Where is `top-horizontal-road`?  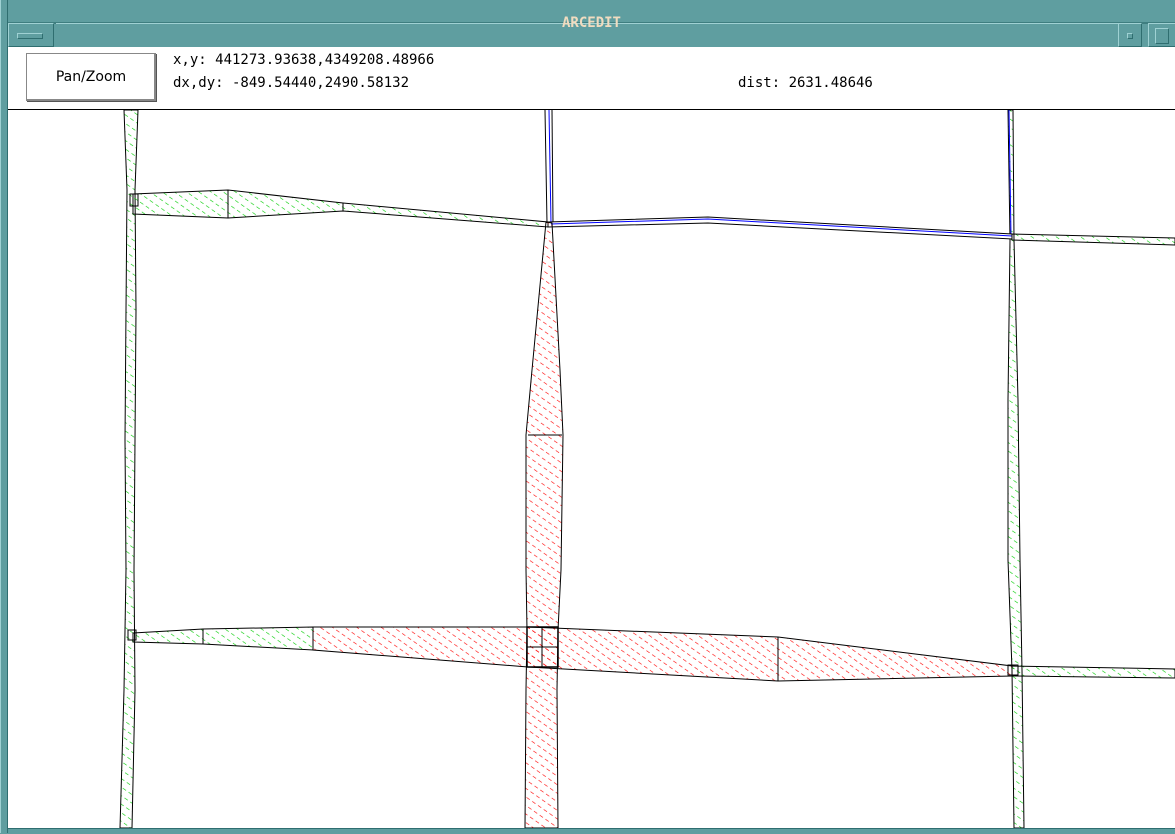
top-horizontal-road is located at coordinates (652, 217).